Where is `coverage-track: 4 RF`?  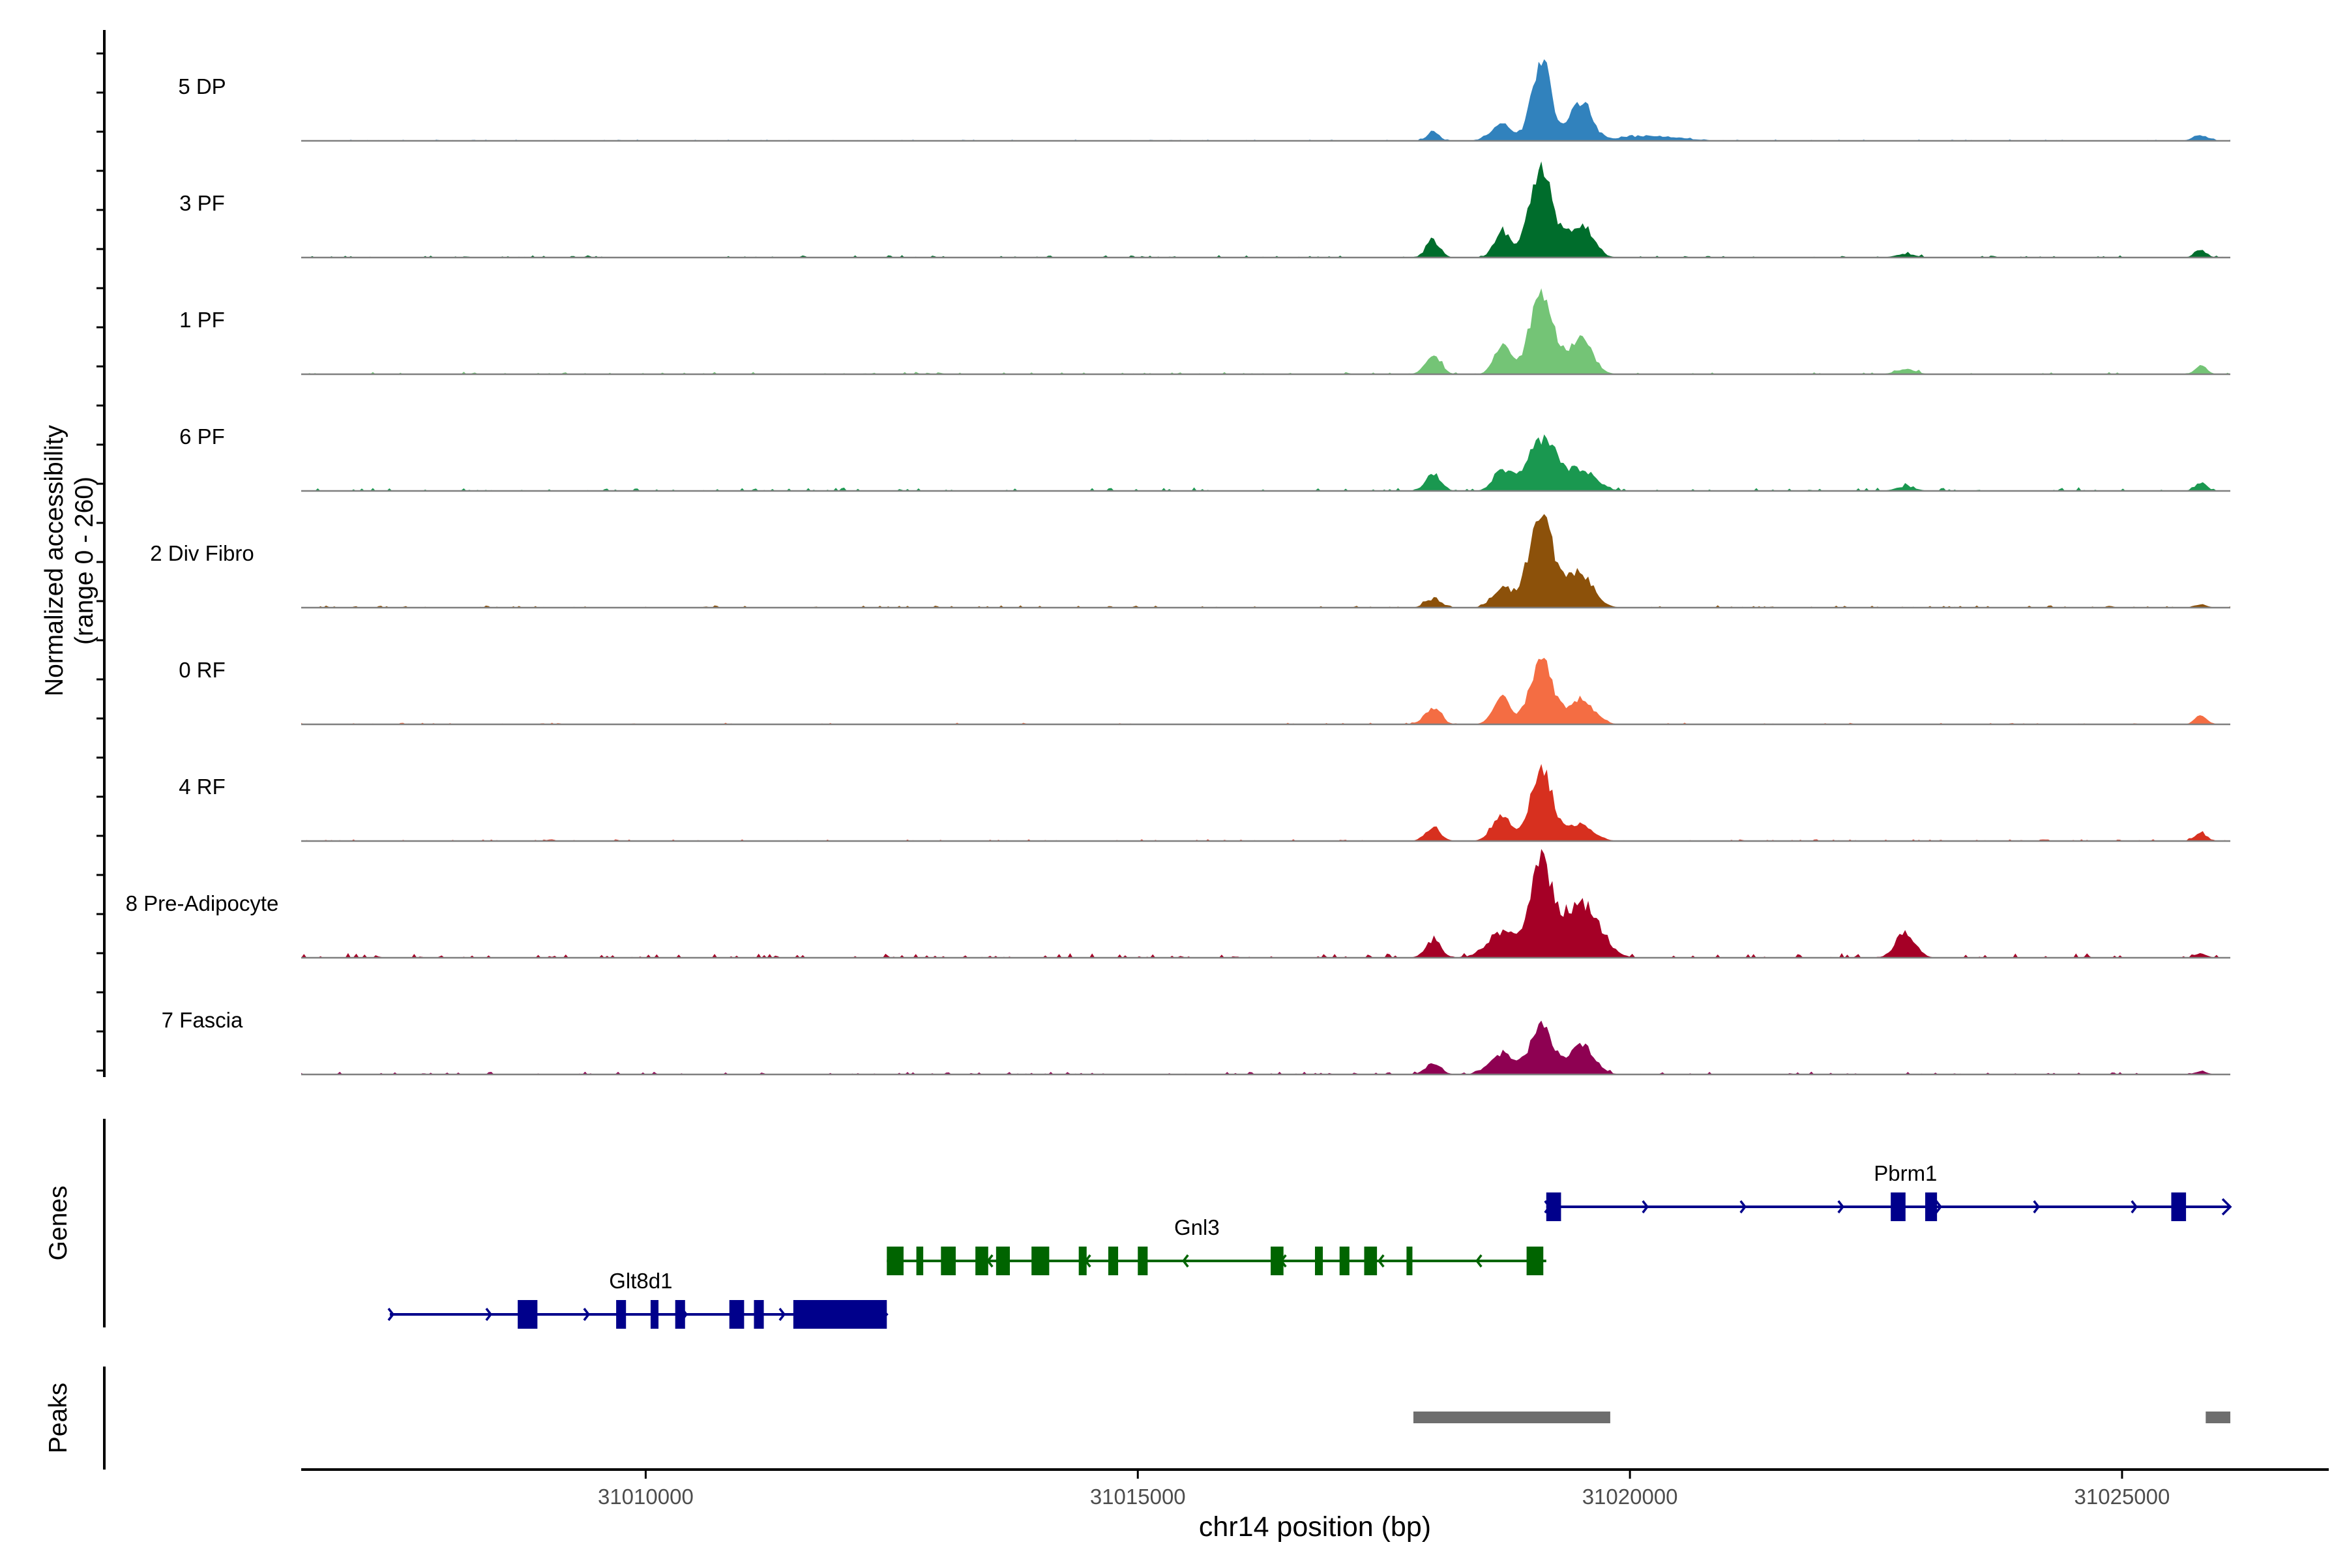
coverage-track: 4 RF is located at coordinates (1205, 803).